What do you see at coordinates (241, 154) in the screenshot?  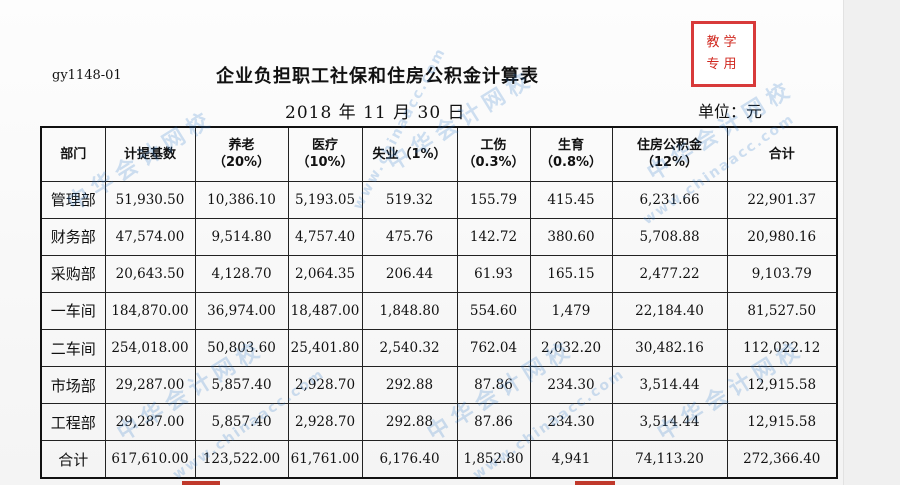 I see `header-pension: 养老 （20%）` at bounding box center [241, 154].